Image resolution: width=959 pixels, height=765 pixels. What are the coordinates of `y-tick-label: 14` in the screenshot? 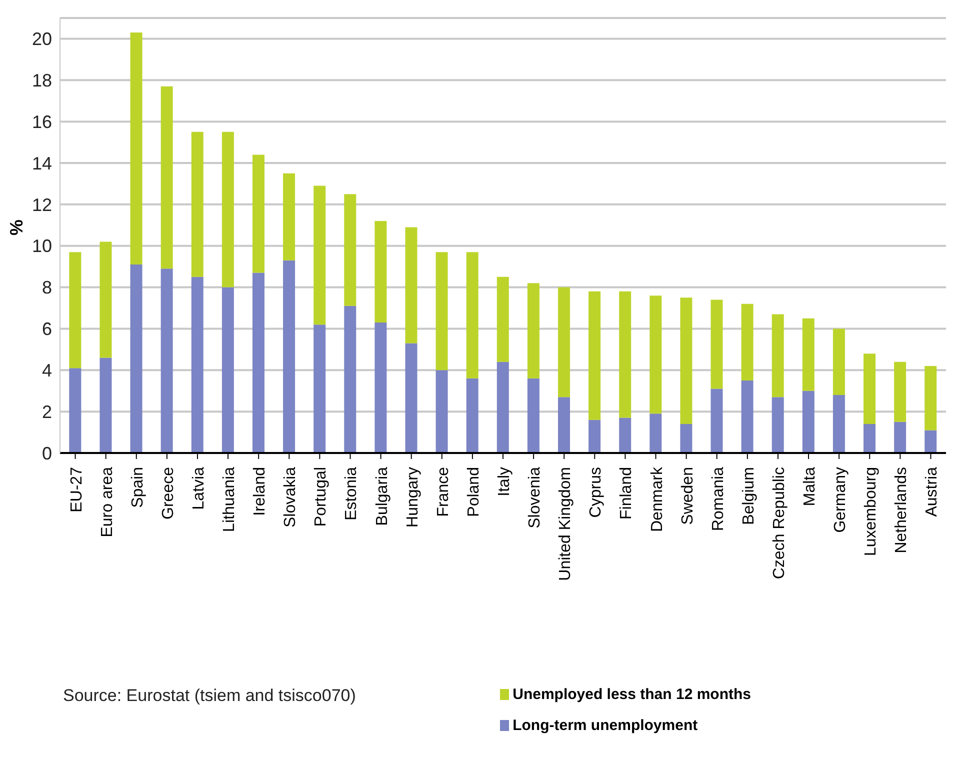 It's located at (42, 163).